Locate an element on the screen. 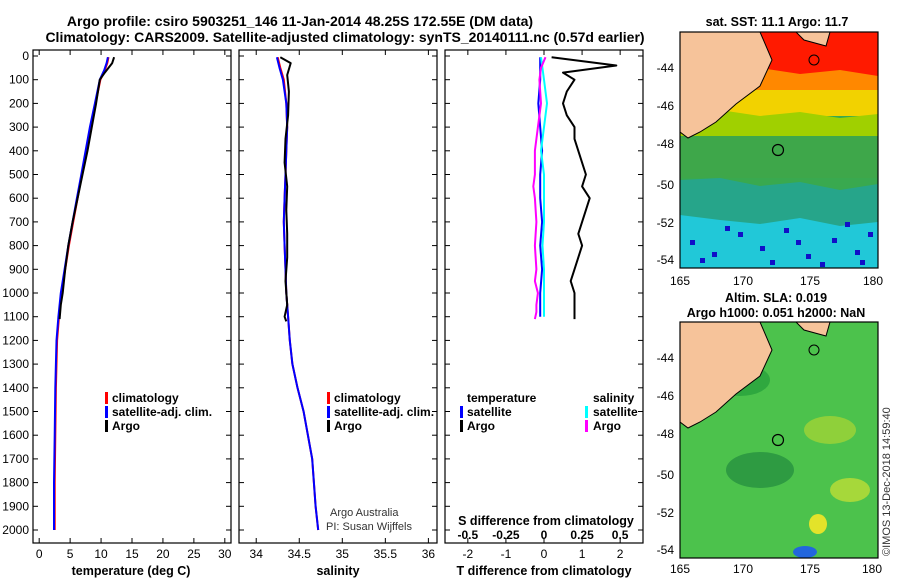 The image size is (900, 580). temperature-legend: climatology satellite-adj. clim. Argo is located at coordinates (158, 412).